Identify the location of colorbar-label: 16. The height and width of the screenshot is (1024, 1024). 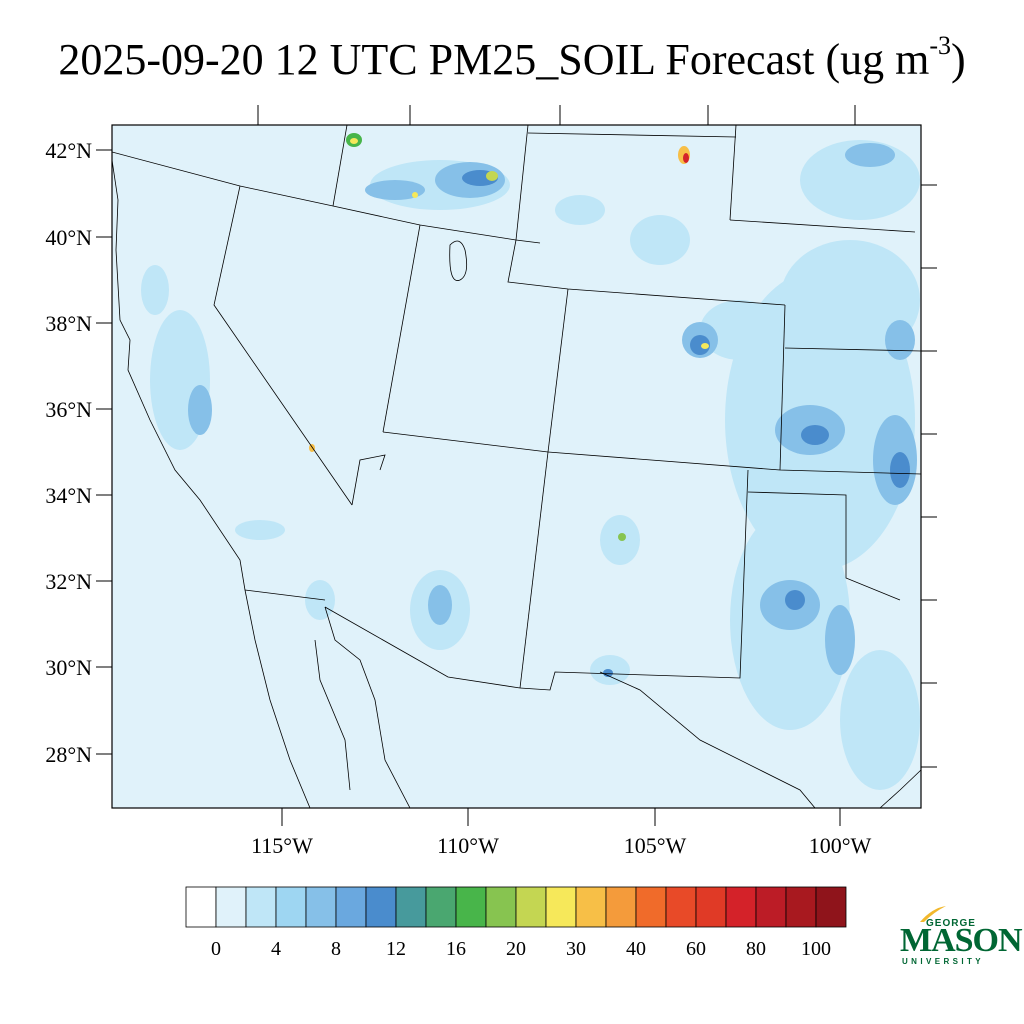
(456, 949).